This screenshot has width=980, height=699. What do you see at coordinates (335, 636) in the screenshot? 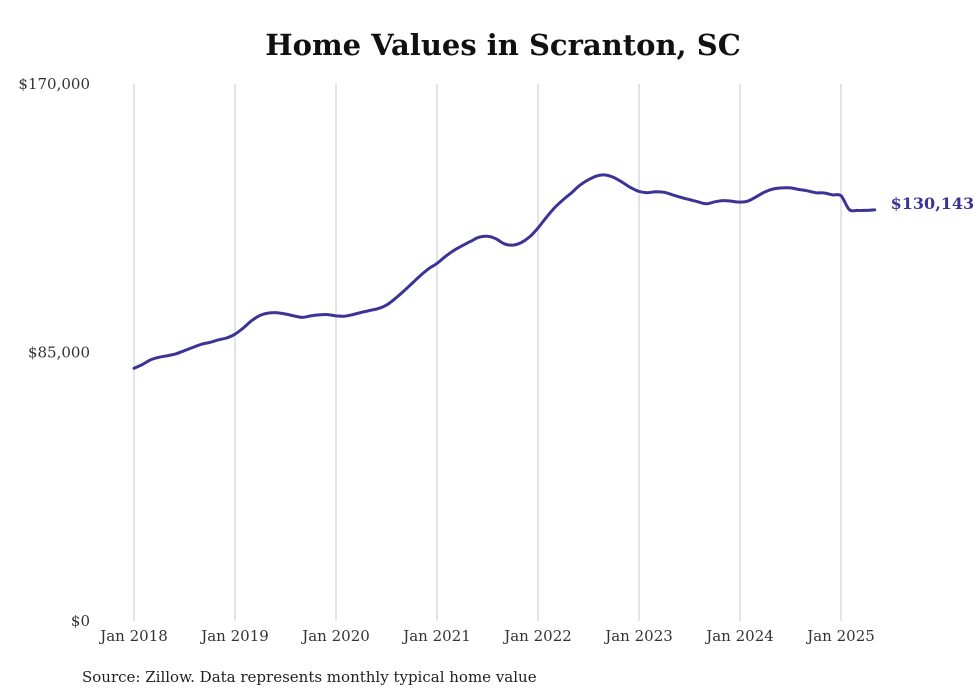
I see `x-tick-label: Jan 2020` at bounding box center [335, 636].